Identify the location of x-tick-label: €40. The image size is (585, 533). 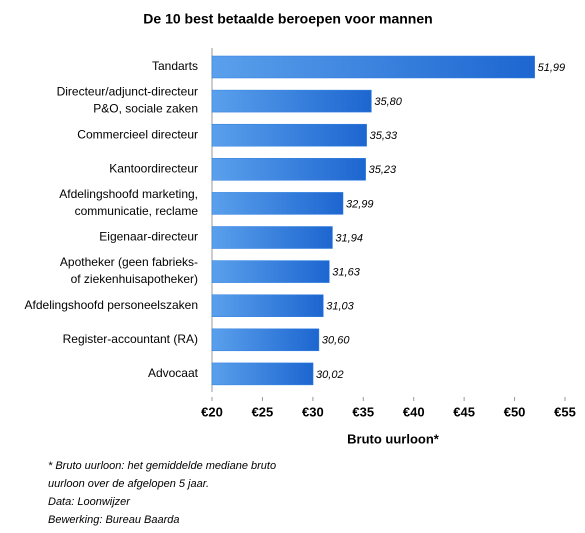
(414, 411).